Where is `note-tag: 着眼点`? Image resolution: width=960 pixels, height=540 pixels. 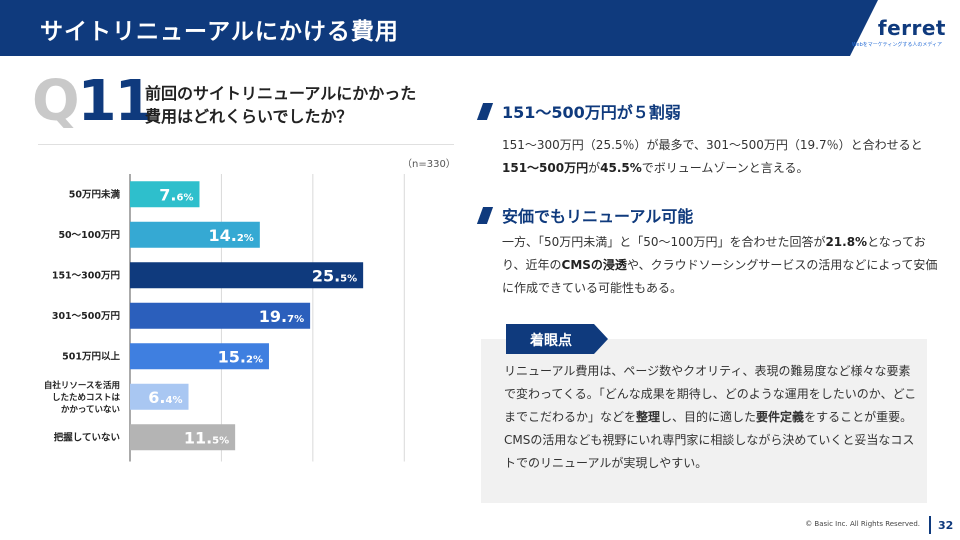 note-tag: 着眼点 is located at coordinates (557, 339).